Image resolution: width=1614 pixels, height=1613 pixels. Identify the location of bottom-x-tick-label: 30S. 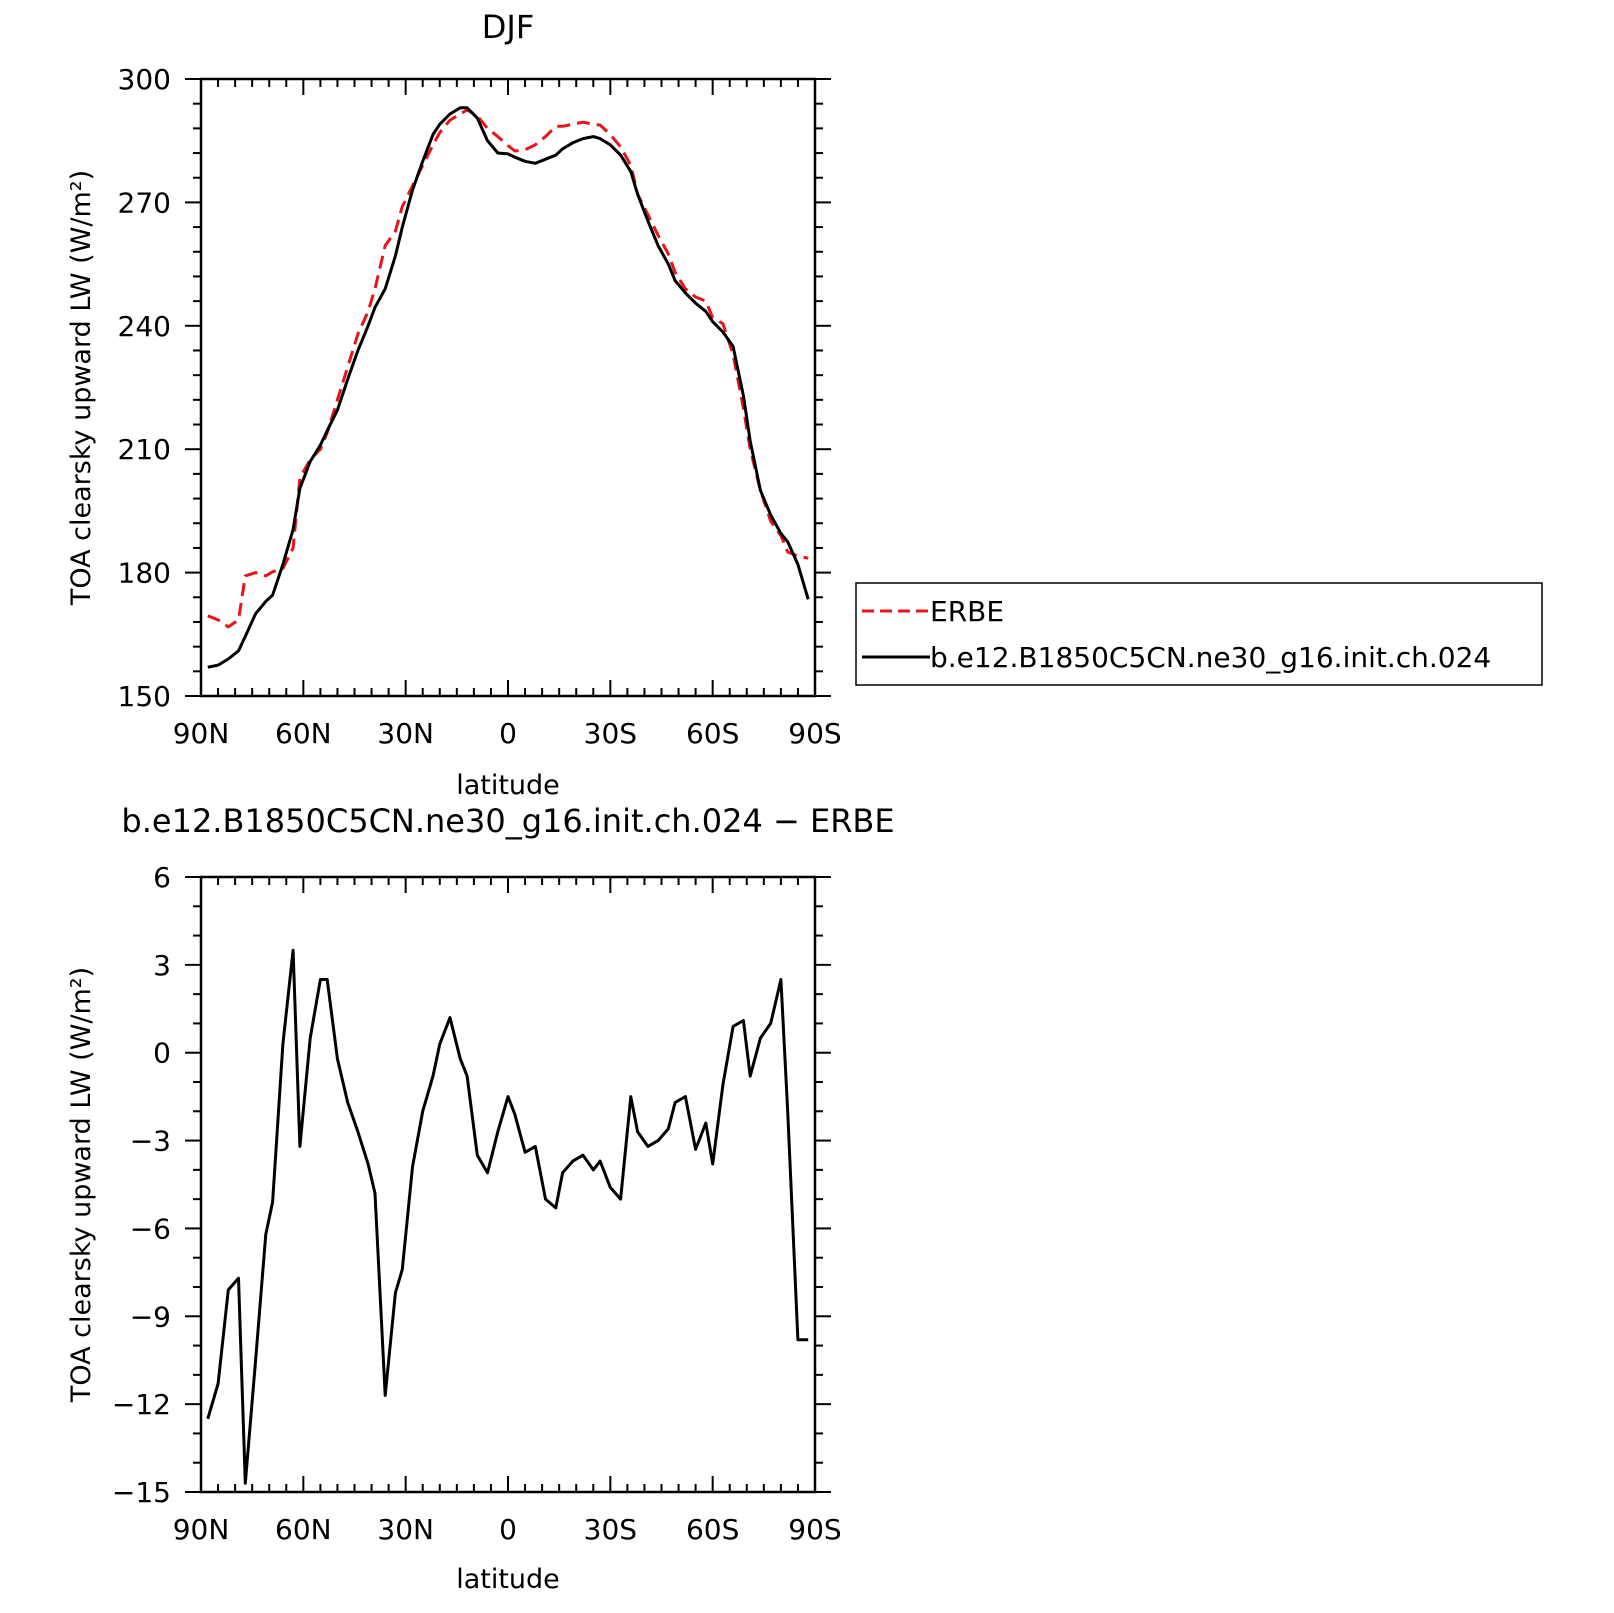
(610, 1529).